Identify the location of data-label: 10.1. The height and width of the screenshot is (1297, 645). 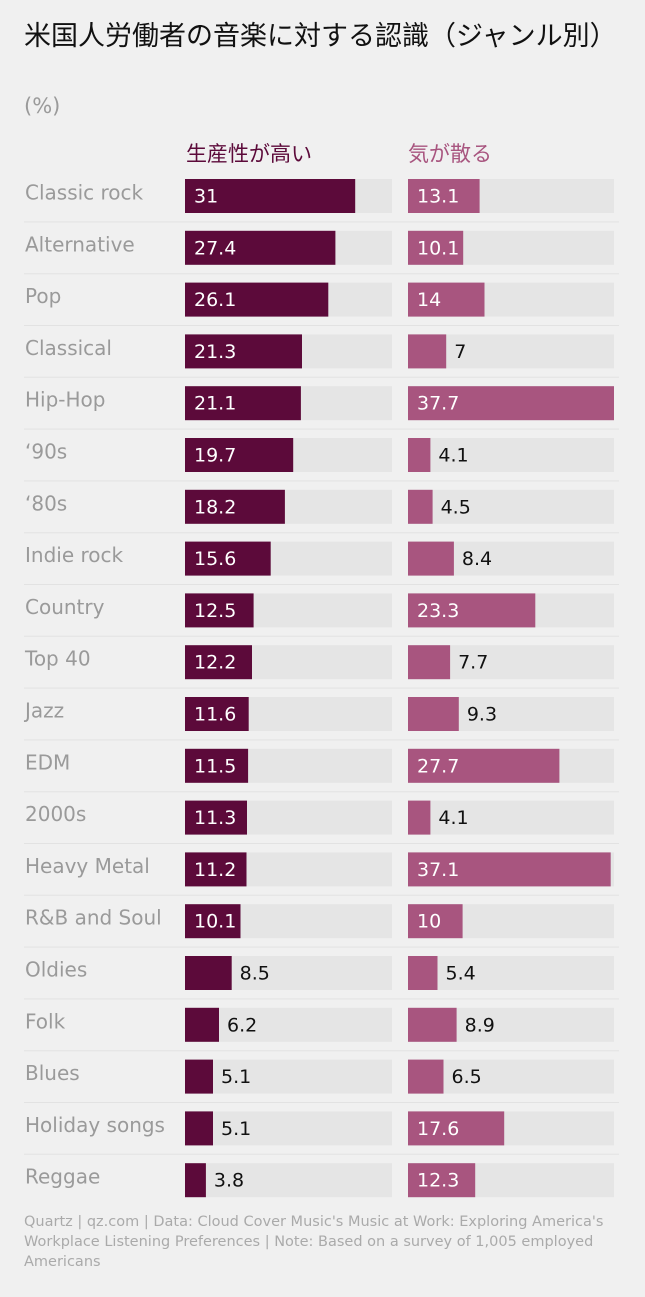
(438, 248).